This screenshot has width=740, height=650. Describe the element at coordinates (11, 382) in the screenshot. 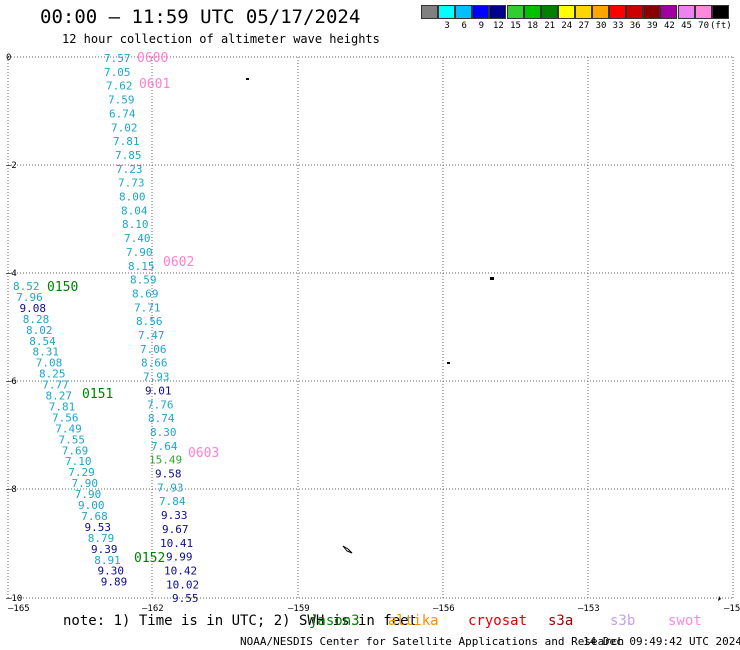

I see `latitude-tick-label: –6` at that location.